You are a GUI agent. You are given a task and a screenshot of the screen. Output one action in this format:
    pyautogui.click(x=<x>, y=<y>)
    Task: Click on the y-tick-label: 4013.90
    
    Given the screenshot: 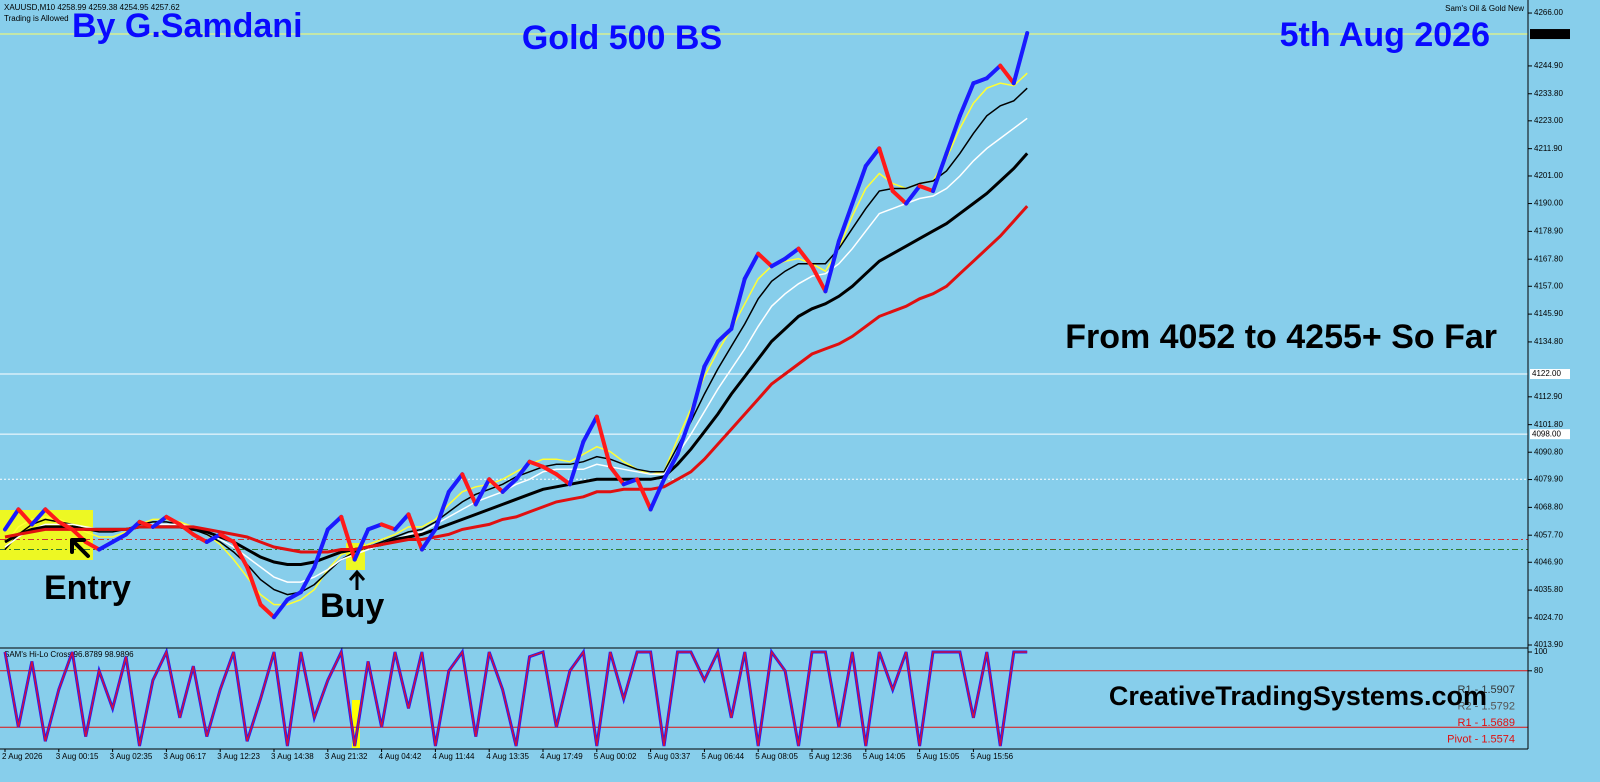 What is the action you would take?
    pyautogui.click(x=1548, y=644)
    